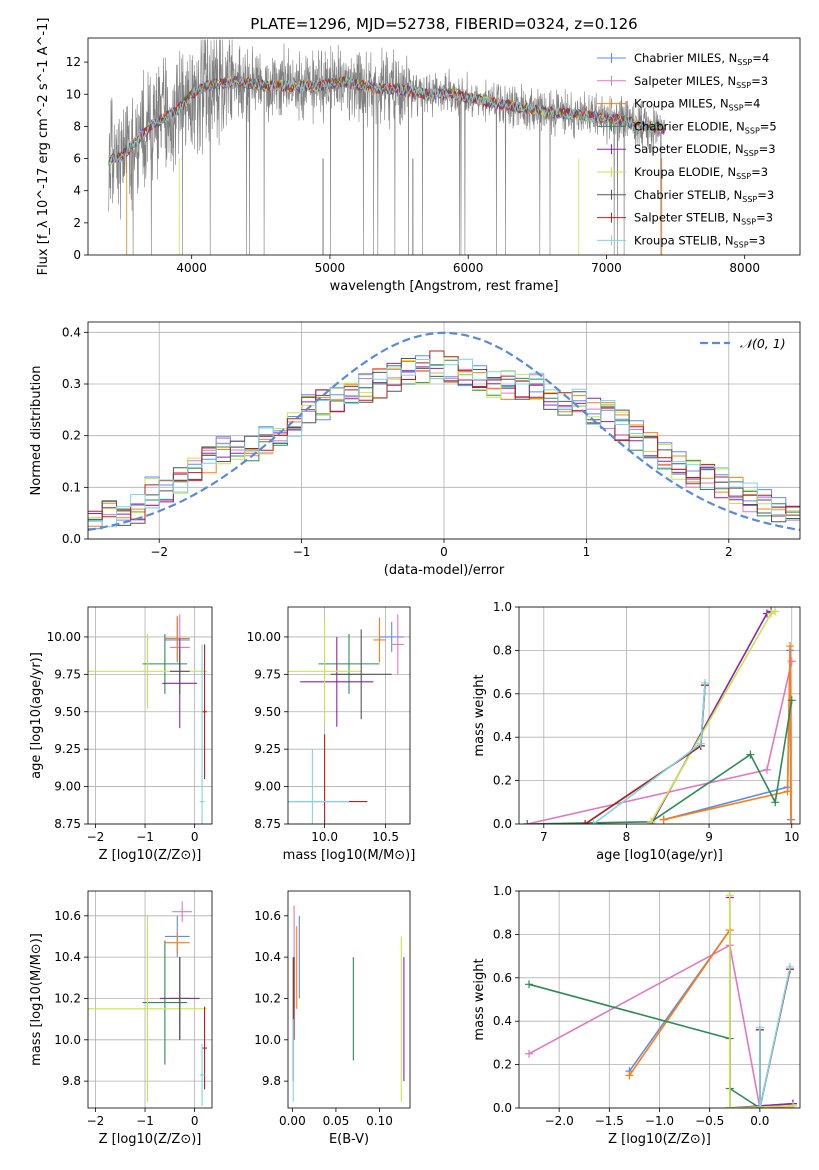 The image size is (819, 1170). Describe the element at coordinates (43, 147) in the screenshot. I see `y-axis-label: Flux [f_λ 10^-17 erg cm^-2 s^-1 A^-1]` at that location.